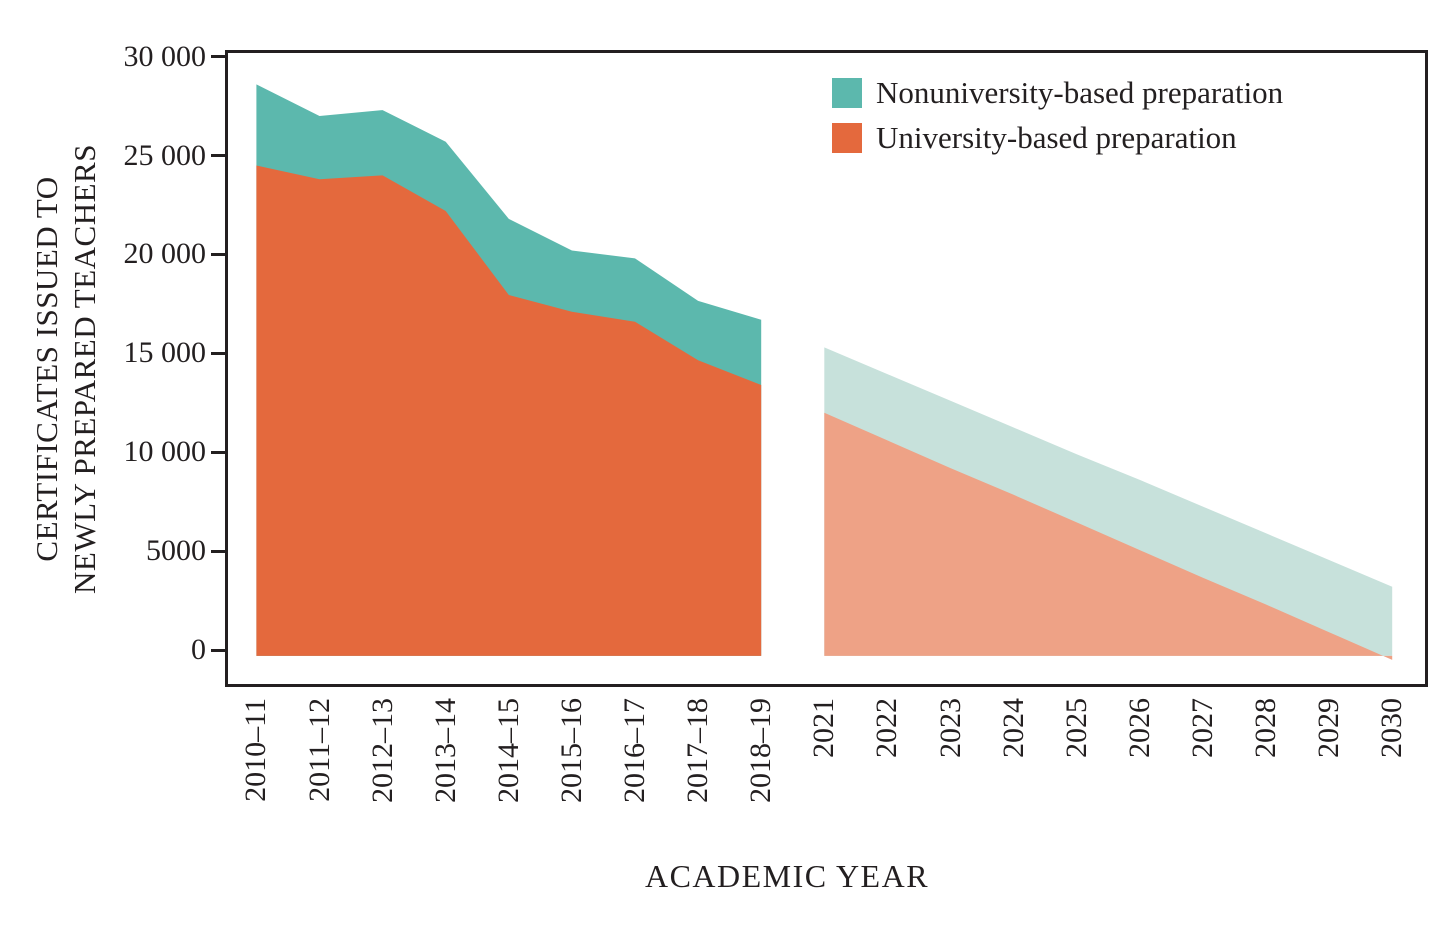 The height and width of the screenshot is (939, 1451). I want to click on x-tick-label: 2030, so click(1392, 730).